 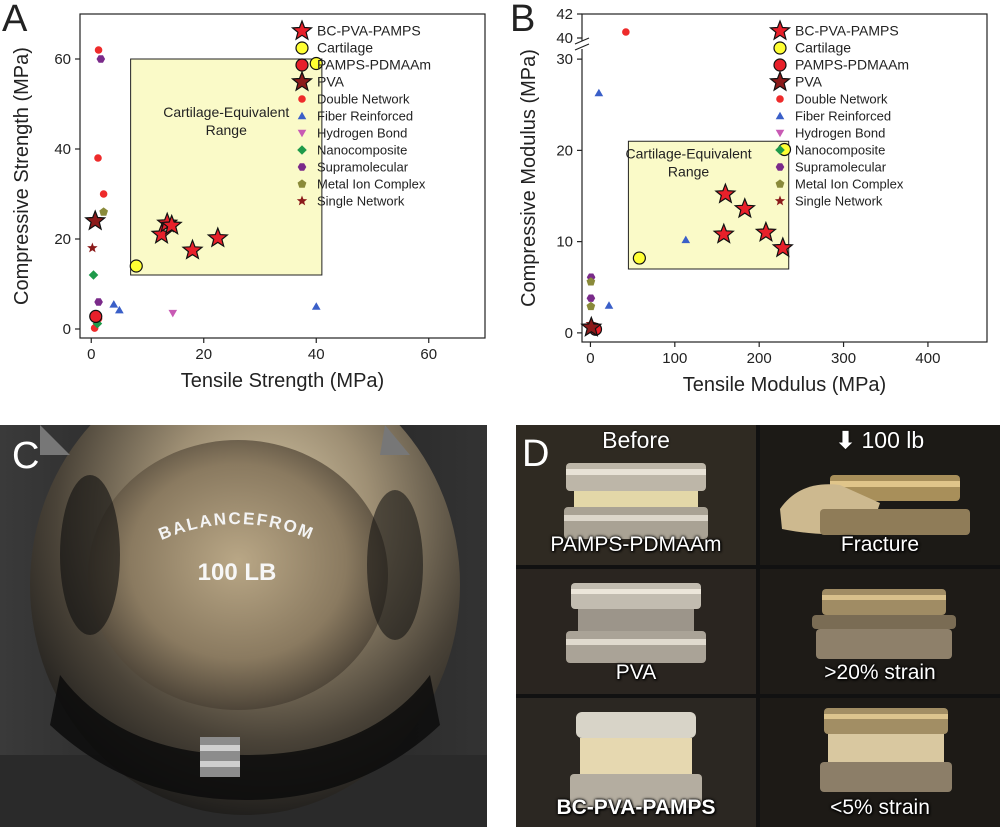 What do you see at coordinates (92, 247) in the screenshot?
I see `data-point-single-network` at bounding box center [92, 247].